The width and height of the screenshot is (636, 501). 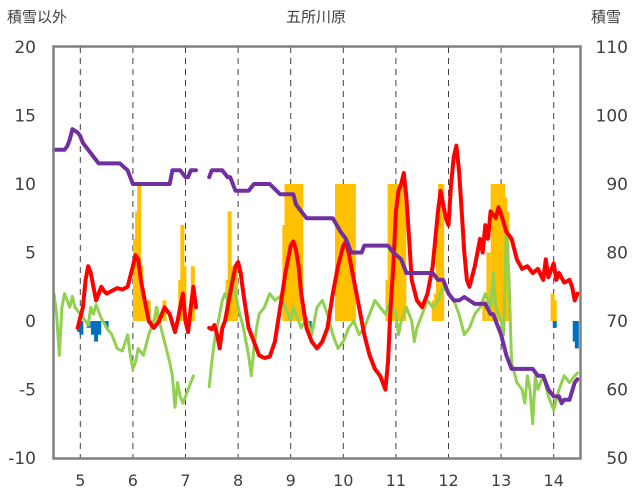 I want to click on right-y-axis-ticks: 50 60 70 80 90 100 110, so click(x=612, y=253).